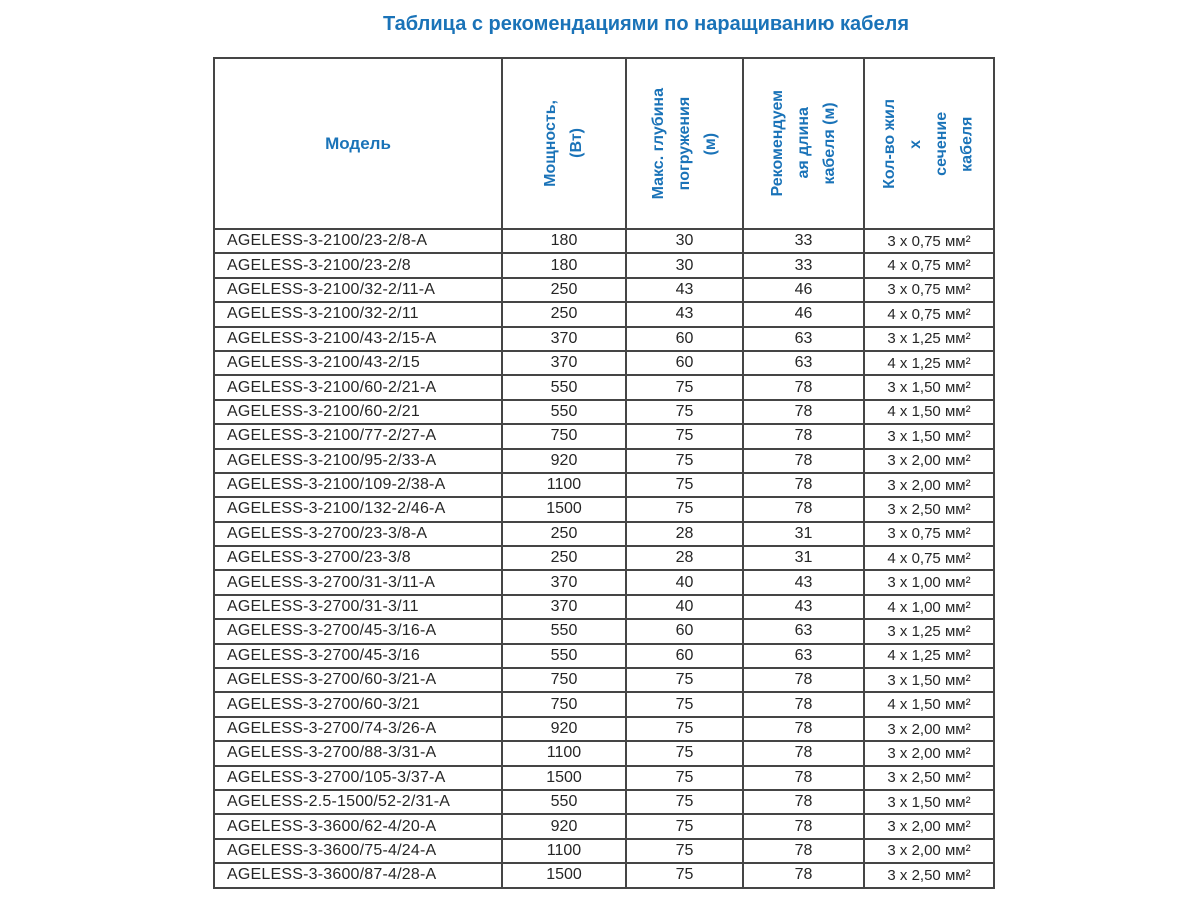  What do you see at coordinates (929, 656) in the screenshot?
I see `cell-cable: 4 х 1,25 мм²` at bounding box center [929, 656].